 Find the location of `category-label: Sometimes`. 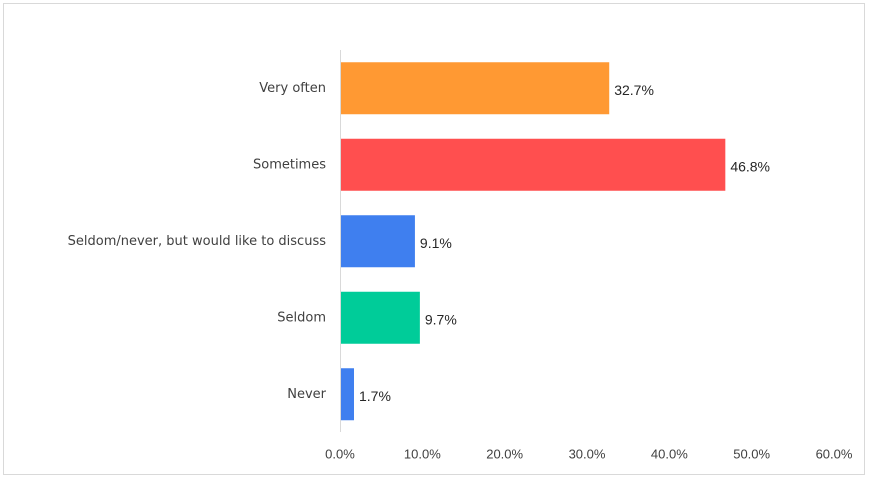

category-label: Sometimes is located at coordinates (289, 164).